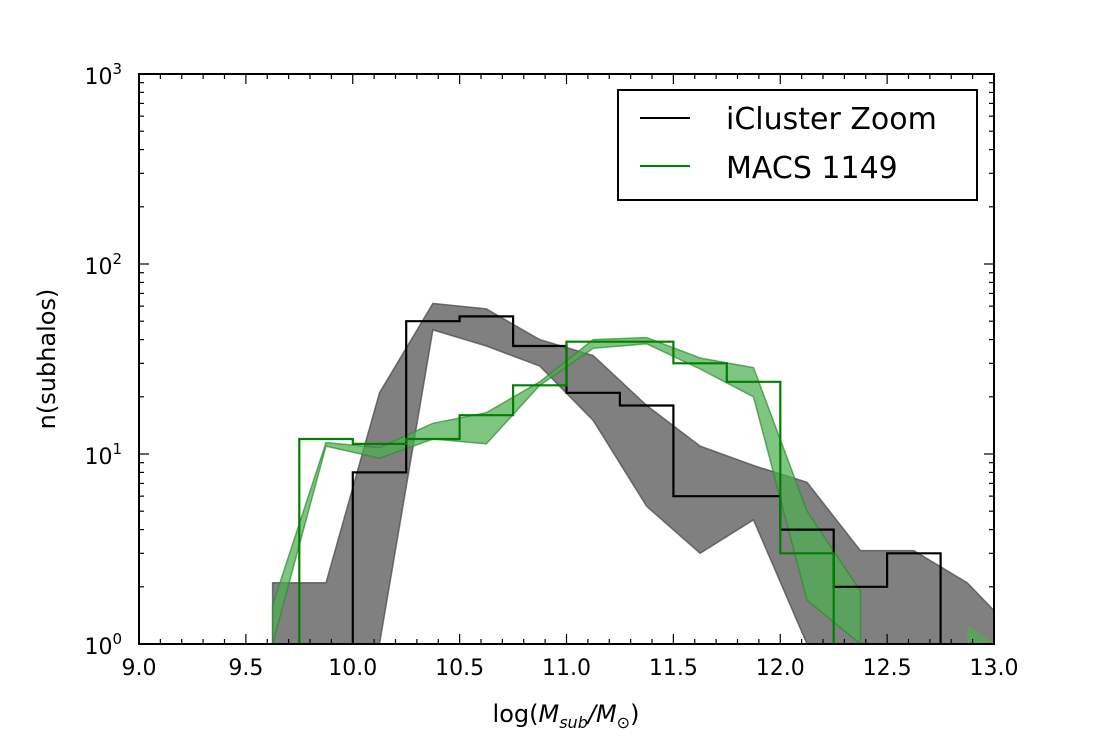 This screenshot has height=736, width=1104. I want to click on x-axis-title-sub1: sub, so click(573, 722).